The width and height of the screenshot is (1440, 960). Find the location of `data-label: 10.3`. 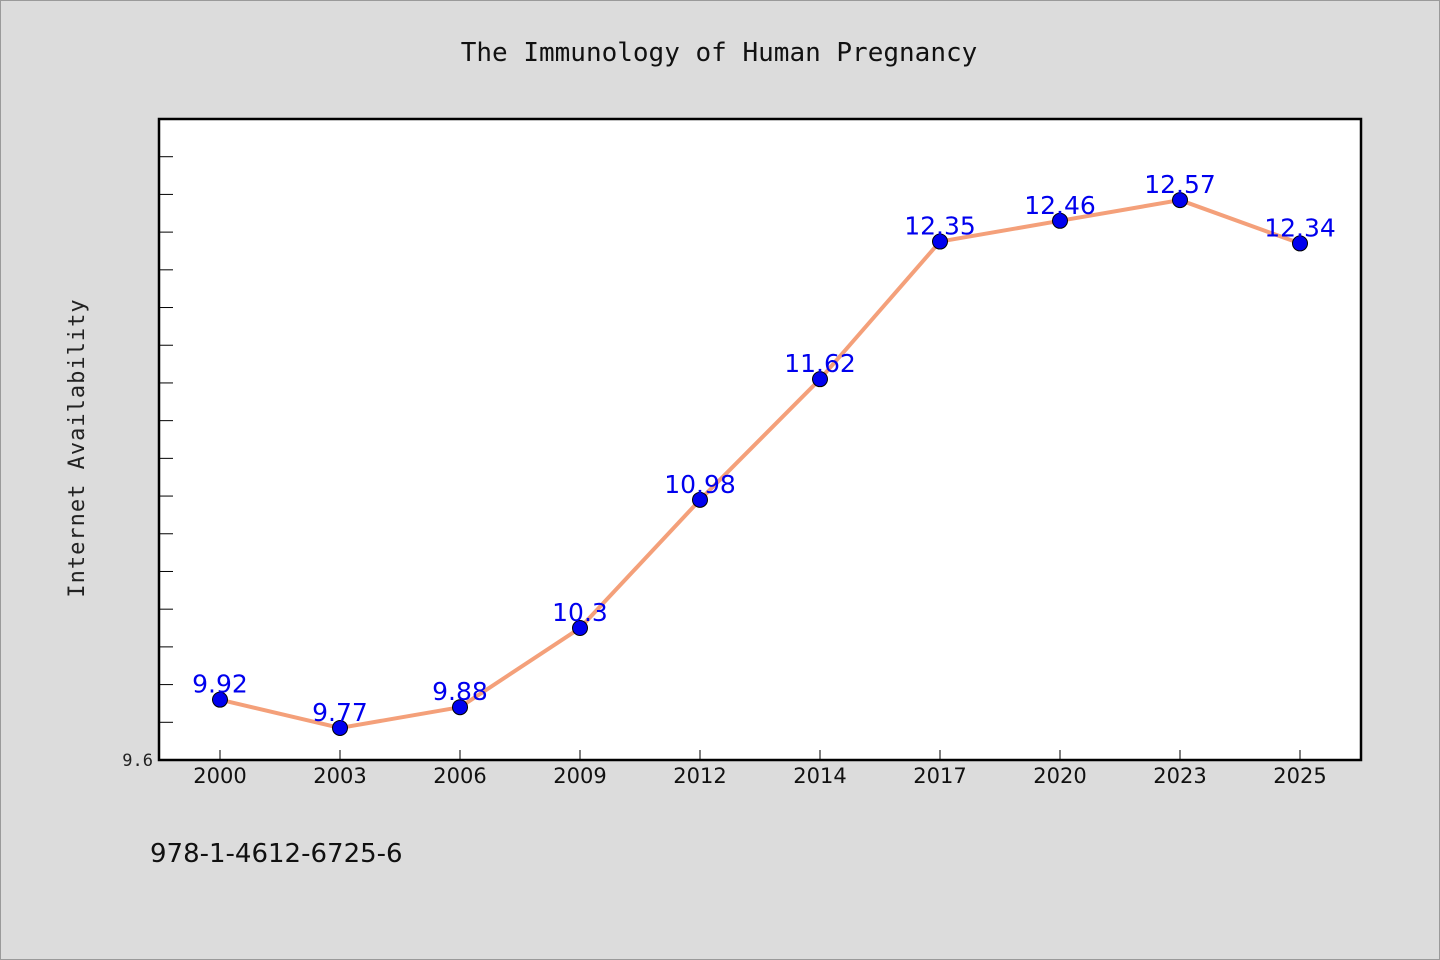

data-label: 10.3 is located at coordinates (580, 612).